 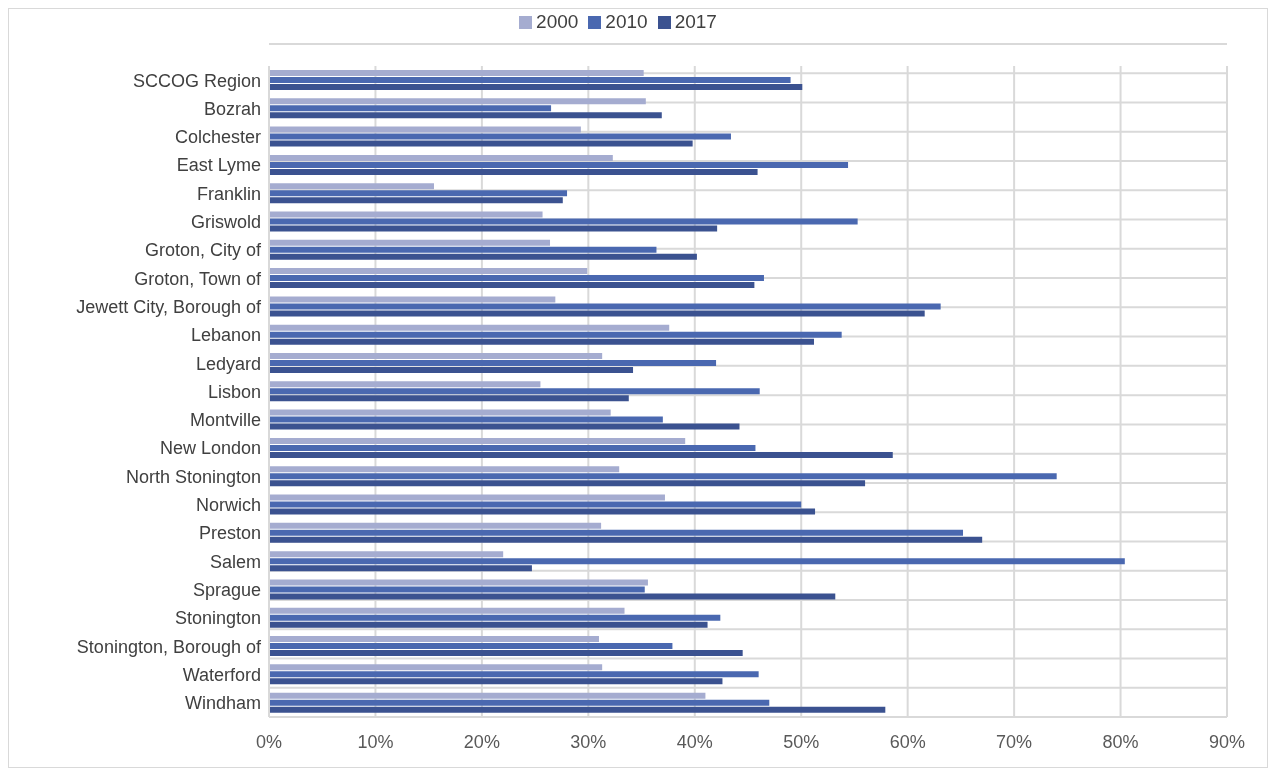 I want to click on legend-label: 2010, so click(x=626, y=21).